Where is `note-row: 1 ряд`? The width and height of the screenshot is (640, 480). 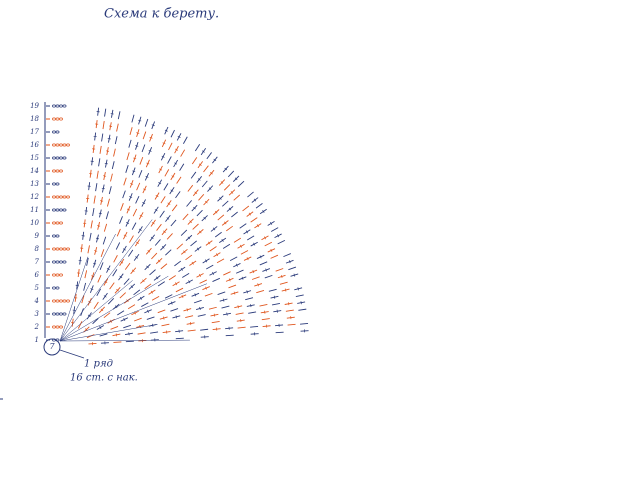
note-row: 1 ряд is located at coordinates (98, 364).